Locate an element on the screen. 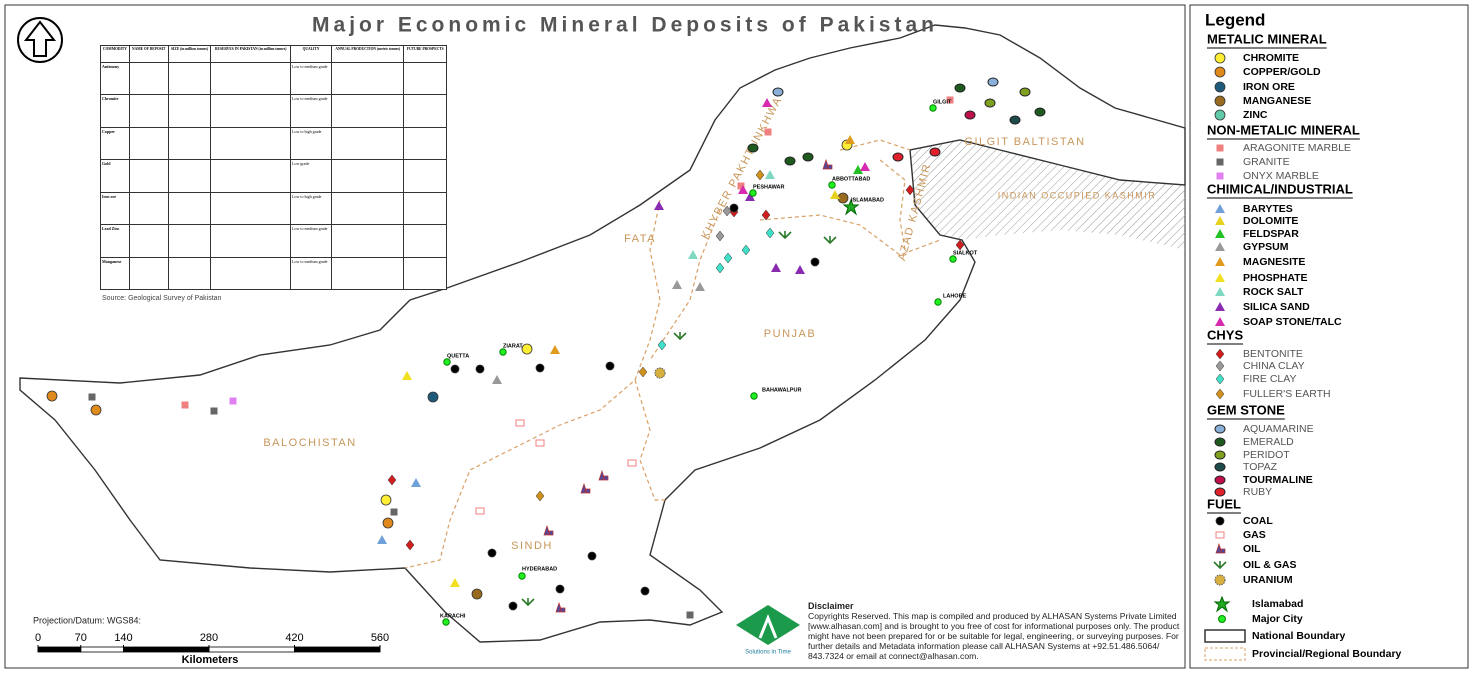 The width and height of the screenshot is (1475, 675). city-label: GILGIT is located at coordinates (942, 102).